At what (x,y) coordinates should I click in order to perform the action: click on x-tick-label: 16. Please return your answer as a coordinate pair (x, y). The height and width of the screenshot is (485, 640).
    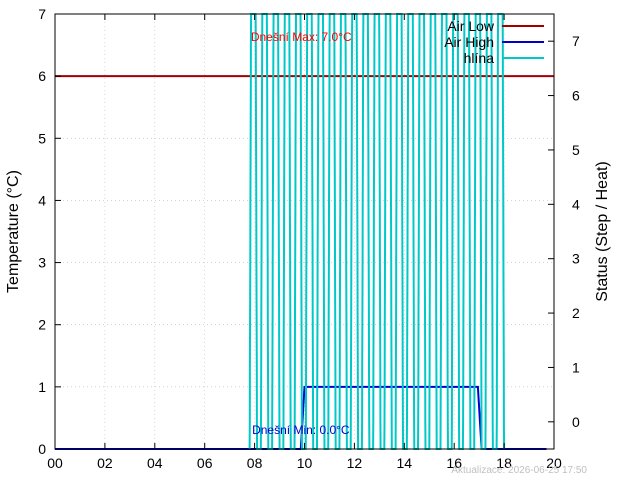
    Looking at the image, I should click on (454, 463).